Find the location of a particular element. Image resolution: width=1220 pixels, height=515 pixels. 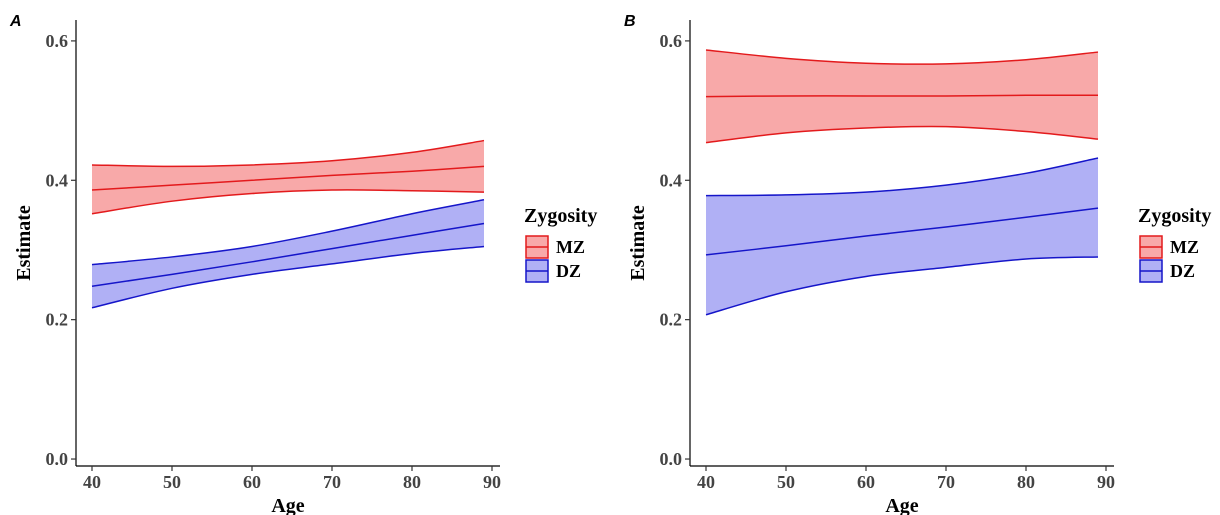

panel-letter: A is located at coordinates (15, 21).